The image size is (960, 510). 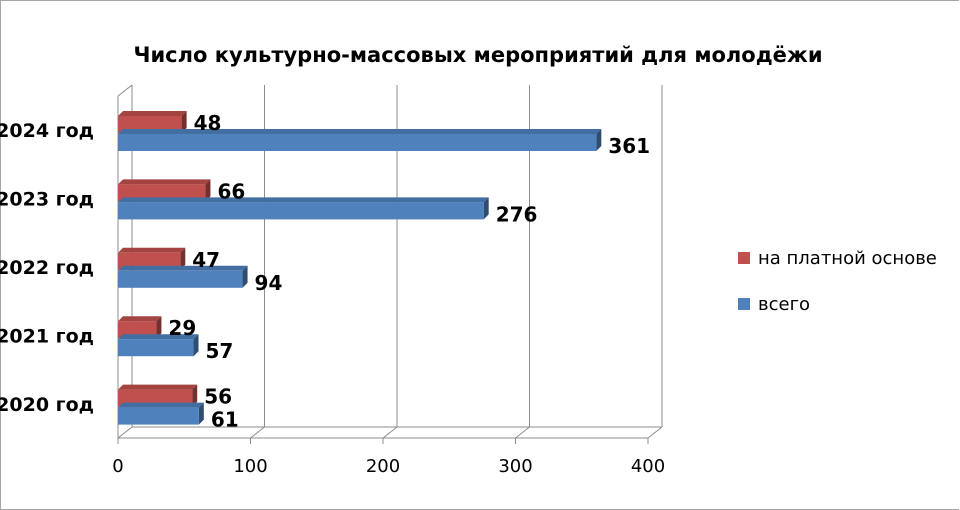 I want to click on data-label-total: 61, so click(x=225, y=420).